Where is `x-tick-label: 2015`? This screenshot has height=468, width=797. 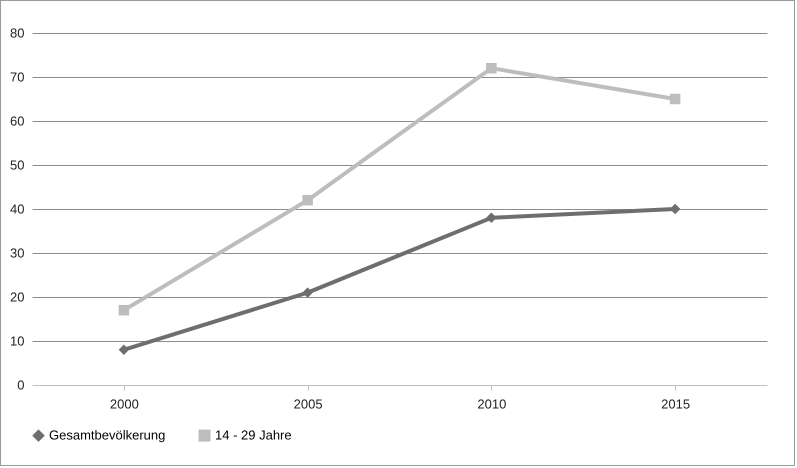
x-tick-label: 2015 is located at coordinates (675, 404).